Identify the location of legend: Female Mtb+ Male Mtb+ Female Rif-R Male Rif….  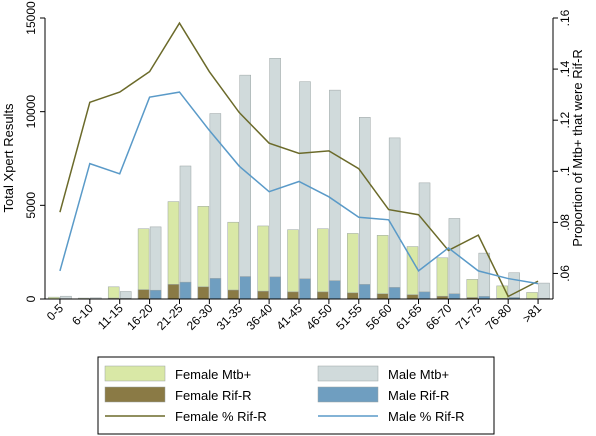
(296, 395).